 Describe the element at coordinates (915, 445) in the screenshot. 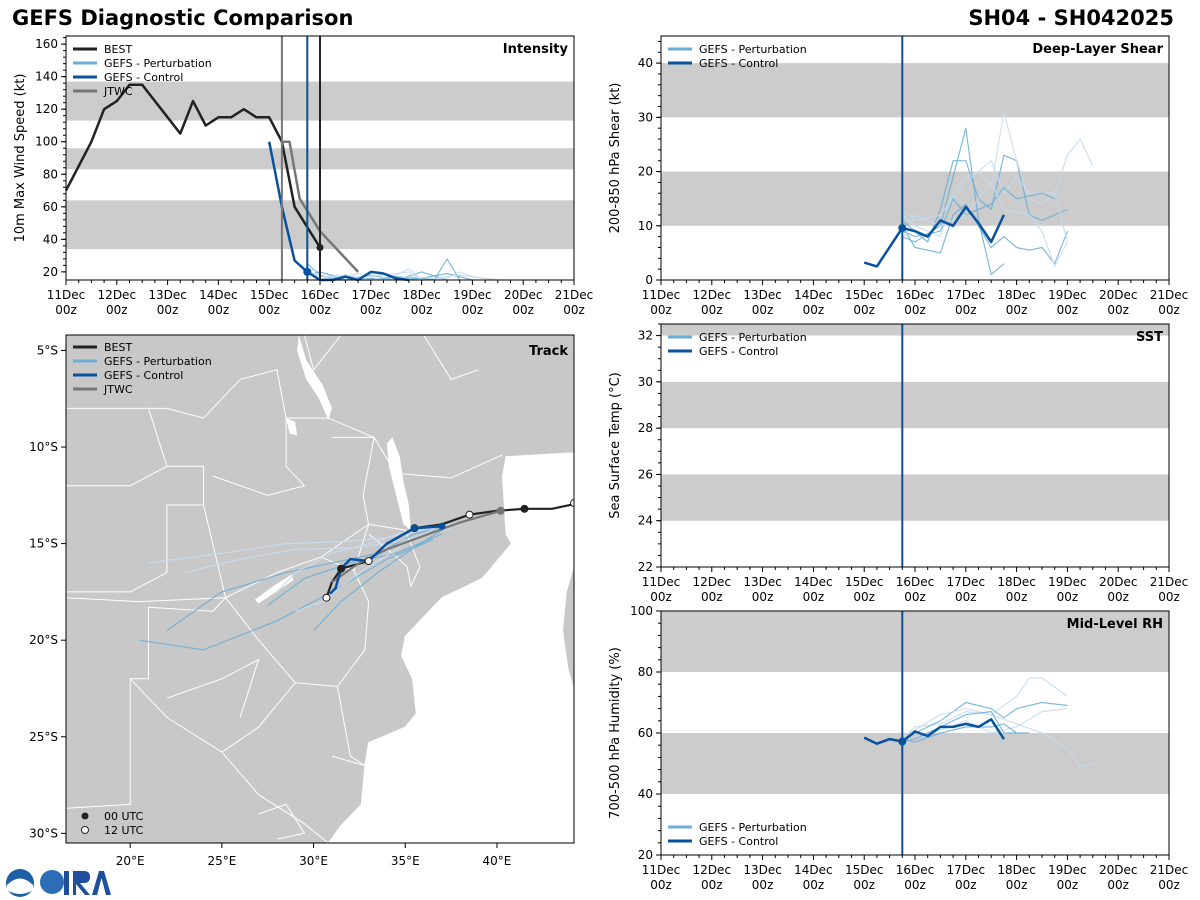

I see `axes-frame` at that location.